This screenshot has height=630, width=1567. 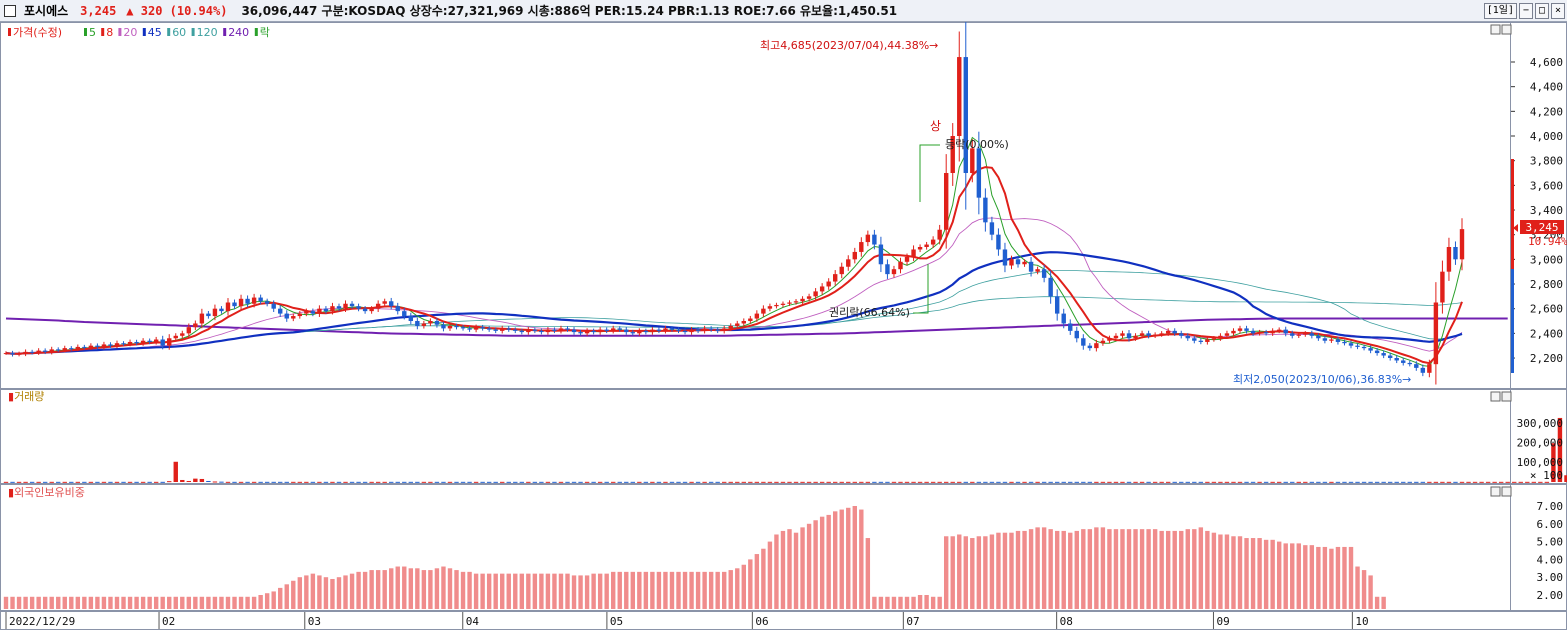 I want to click on foreign-close-icon, so click(x=1506, y=491).